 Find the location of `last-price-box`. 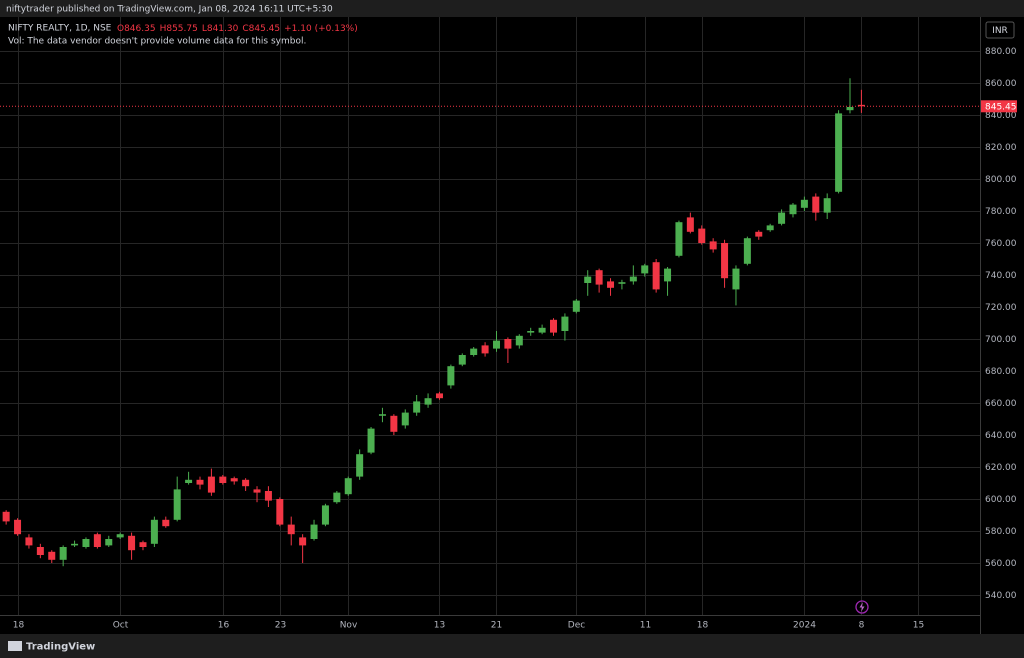

last-price-box is located at coordinates (999, 106).